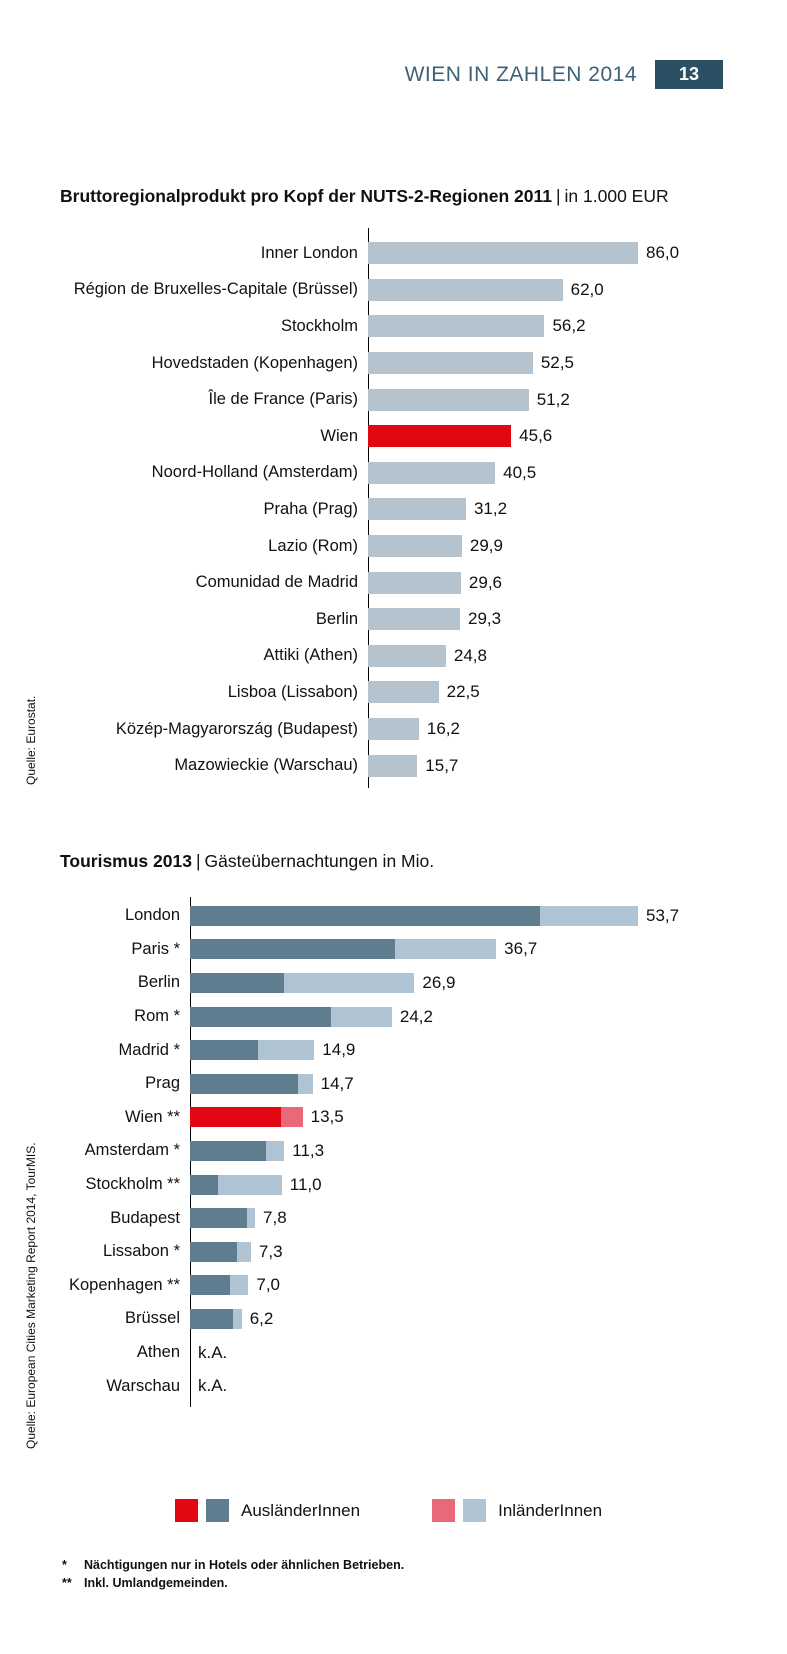  I want to click on chart1-source: Quelle: Eurostat., so click(31, 740).